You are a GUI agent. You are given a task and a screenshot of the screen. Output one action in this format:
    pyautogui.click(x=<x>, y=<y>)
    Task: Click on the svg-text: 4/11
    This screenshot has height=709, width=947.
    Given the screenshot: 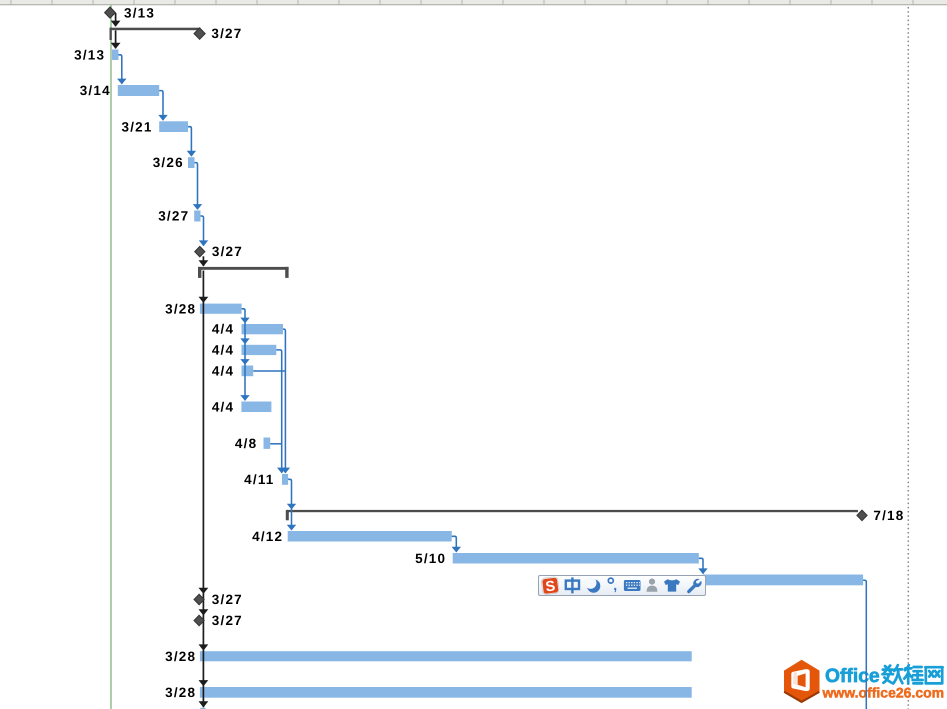 What is the action you would take?
    pyautogui.click(x=259, y=479)
    